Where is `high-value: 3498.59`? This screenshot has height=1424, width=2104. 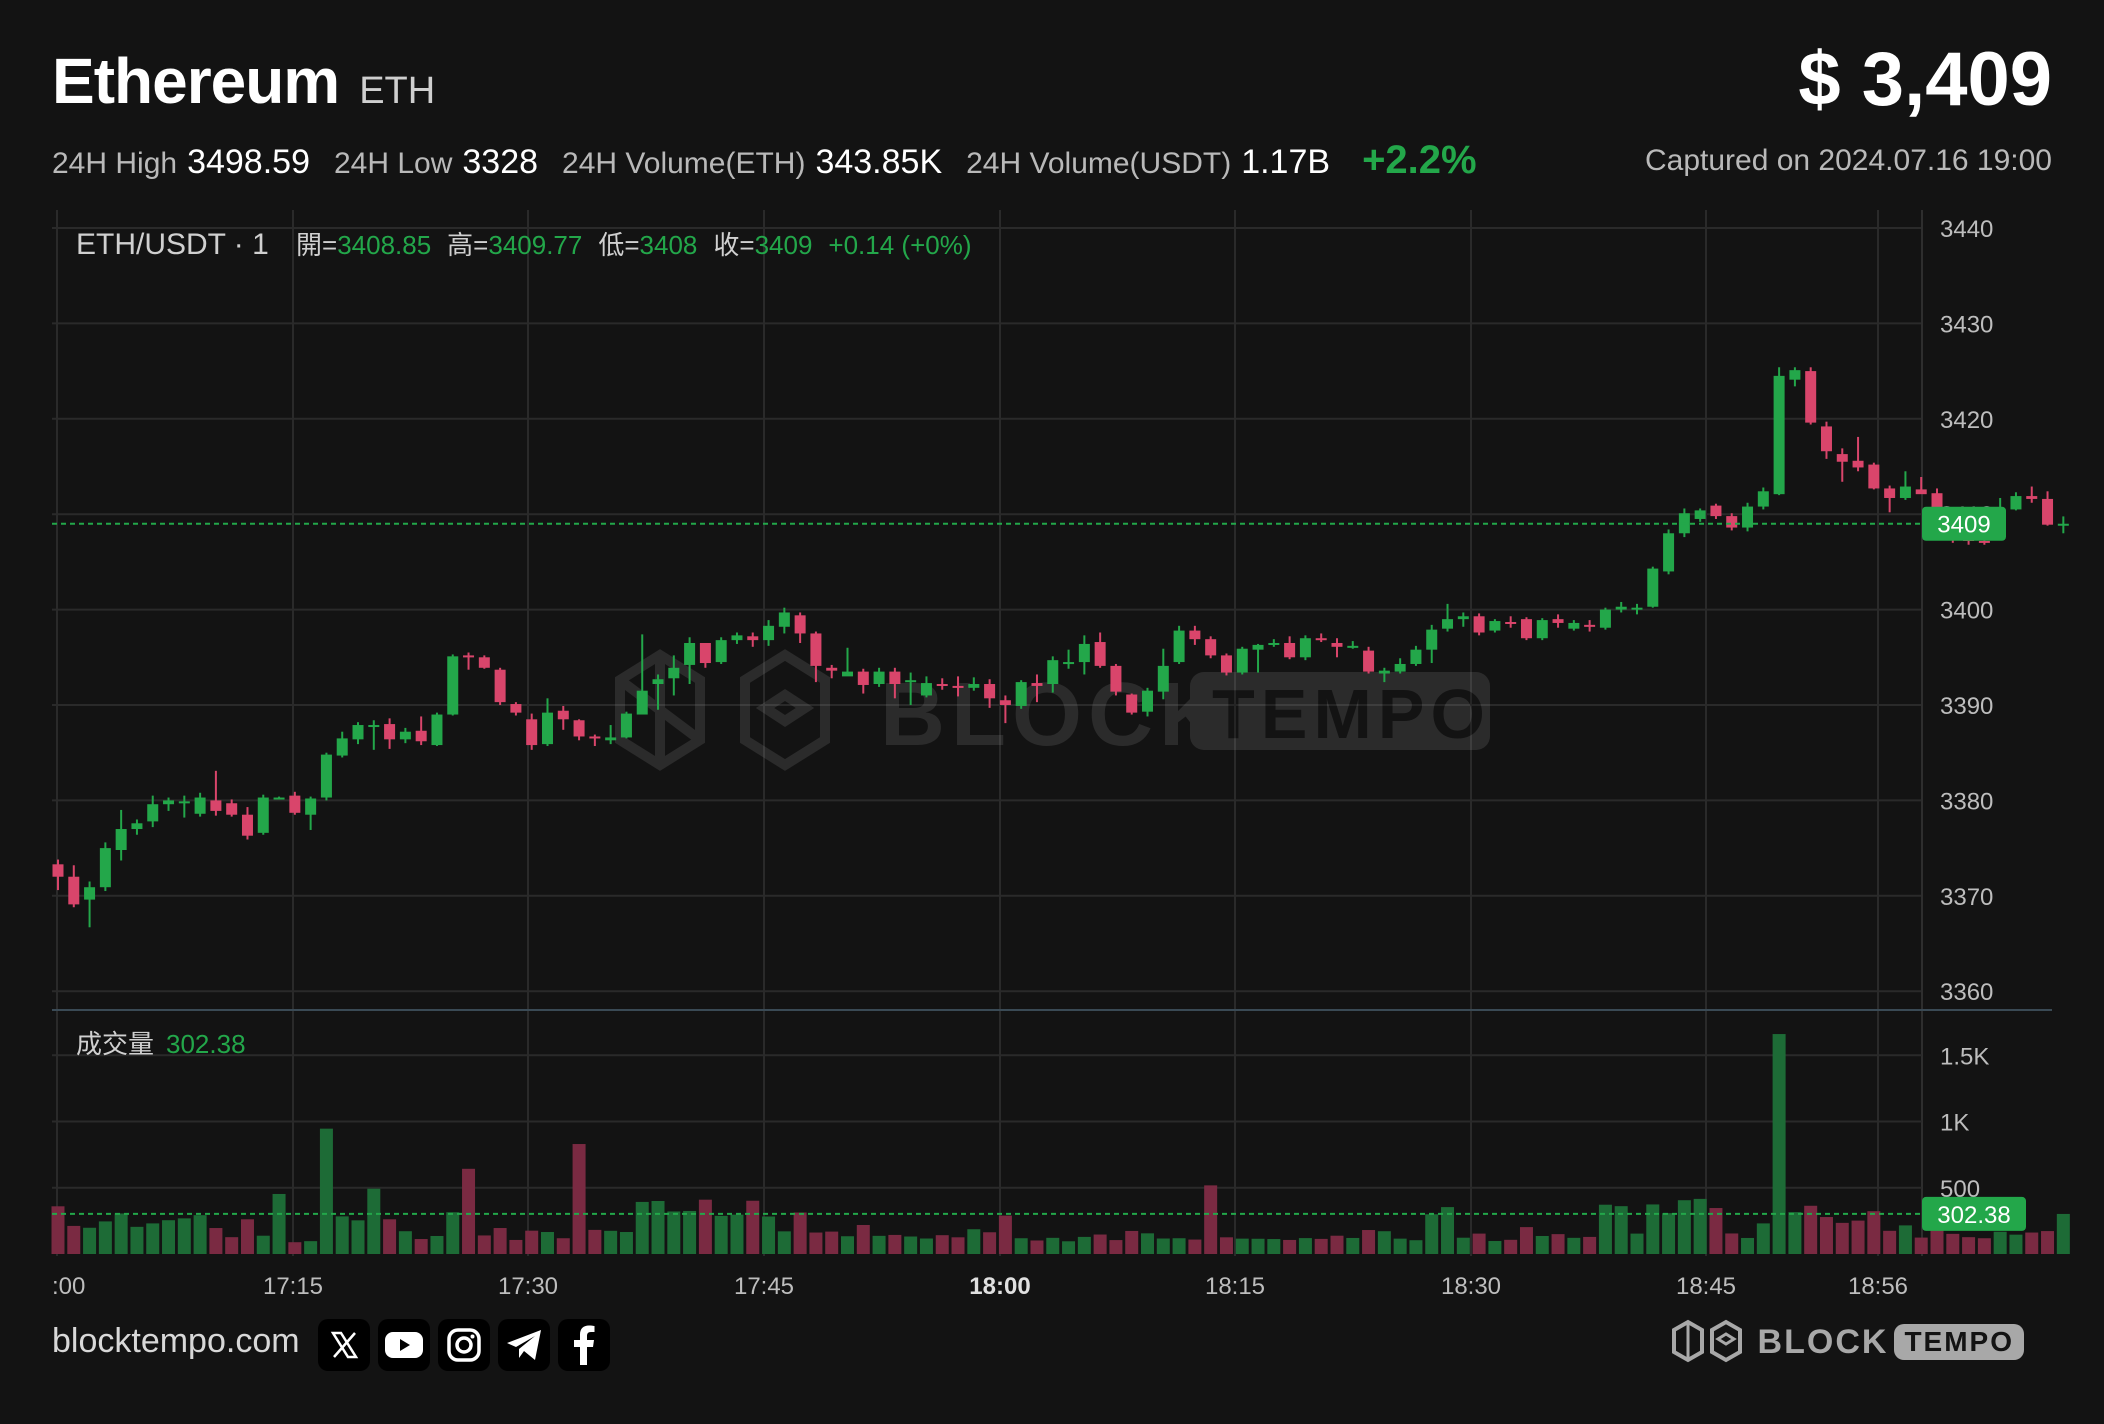 high-value: 3498.59 is located at coordinates (248, 162).